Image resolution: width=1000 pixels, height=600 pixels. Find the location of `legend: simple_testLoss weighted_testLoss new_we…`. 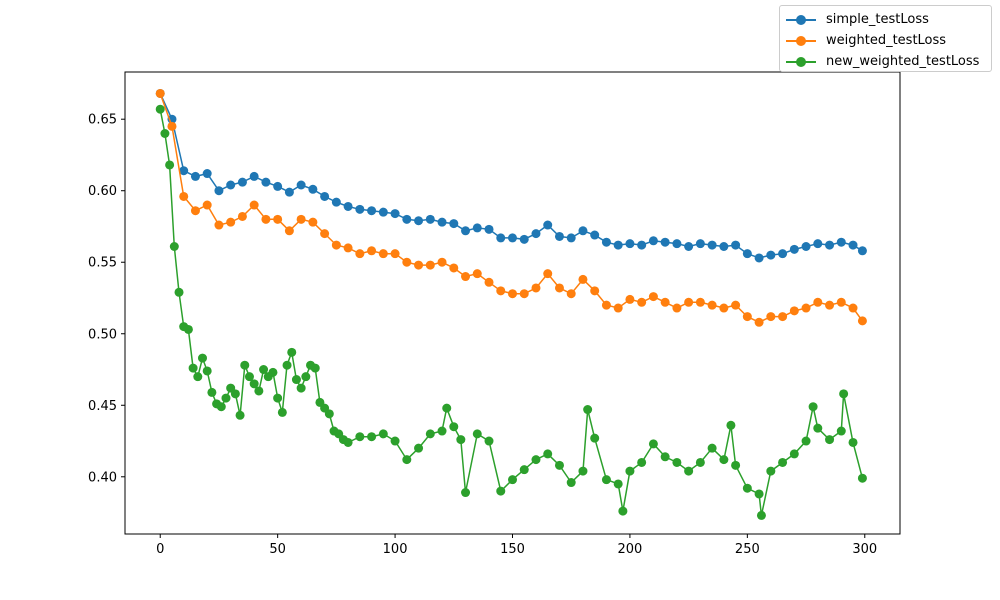

legend: simple_testLoss weighted_testLoss new_we… is located at coordinates (885, 38).